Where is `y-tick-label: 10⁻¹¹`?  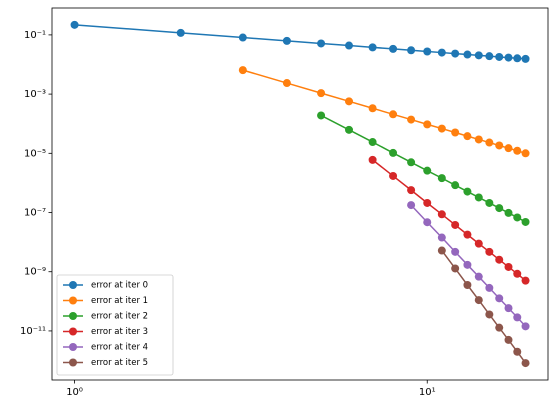 y-tick-label: 10⁻¹¹ is located at coordinates (33, 331).